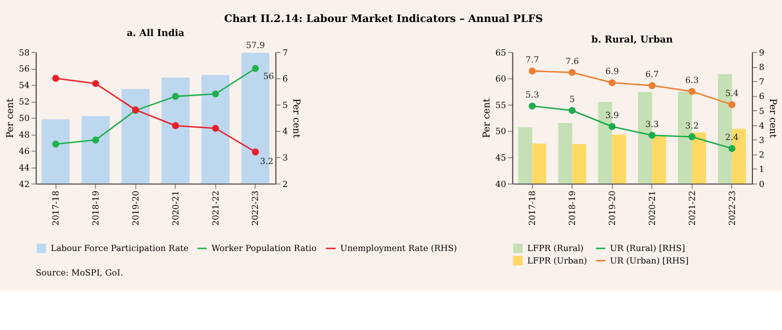 The image size is (782, 330). What do you see at coordinates (692, 79) in the screenshot?
I see `data-label: 6.3` at bounding box center [692, 79].